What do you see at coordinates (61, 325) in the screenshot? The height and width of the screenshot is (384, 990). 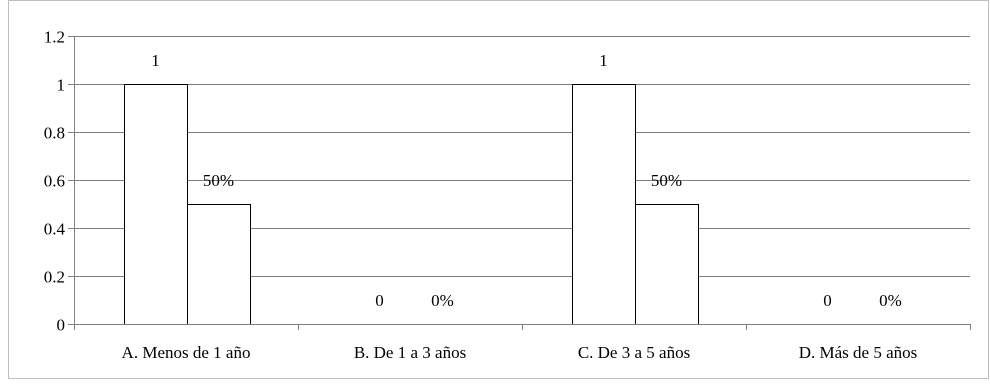 I see `y-tick-label: 0` at bounding box center [61, 325].